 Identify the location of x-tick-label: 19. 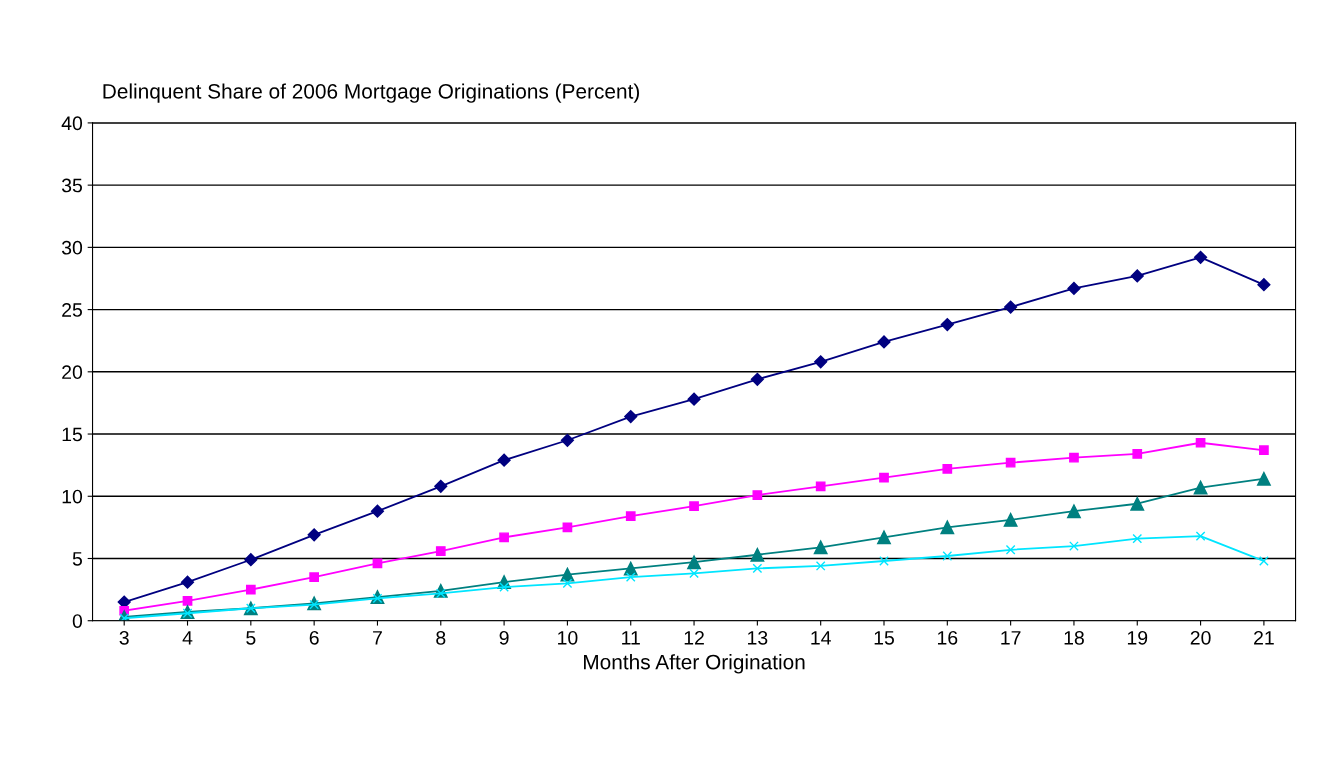
(1137, 637).